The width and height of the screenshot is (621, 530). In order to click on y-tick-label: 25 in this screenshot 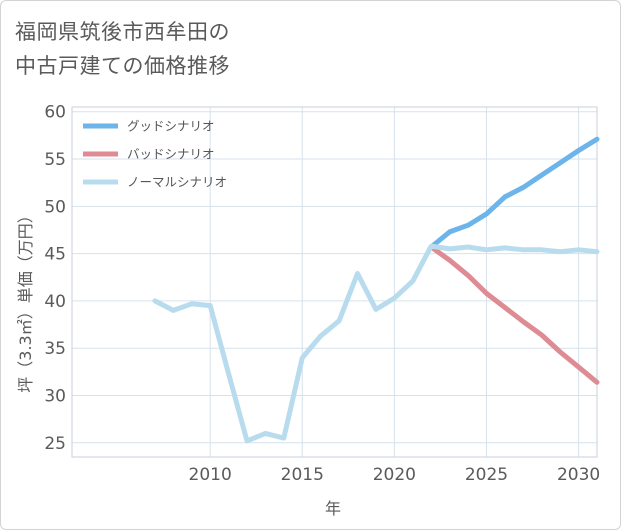, I will do `click(55, 444)`.